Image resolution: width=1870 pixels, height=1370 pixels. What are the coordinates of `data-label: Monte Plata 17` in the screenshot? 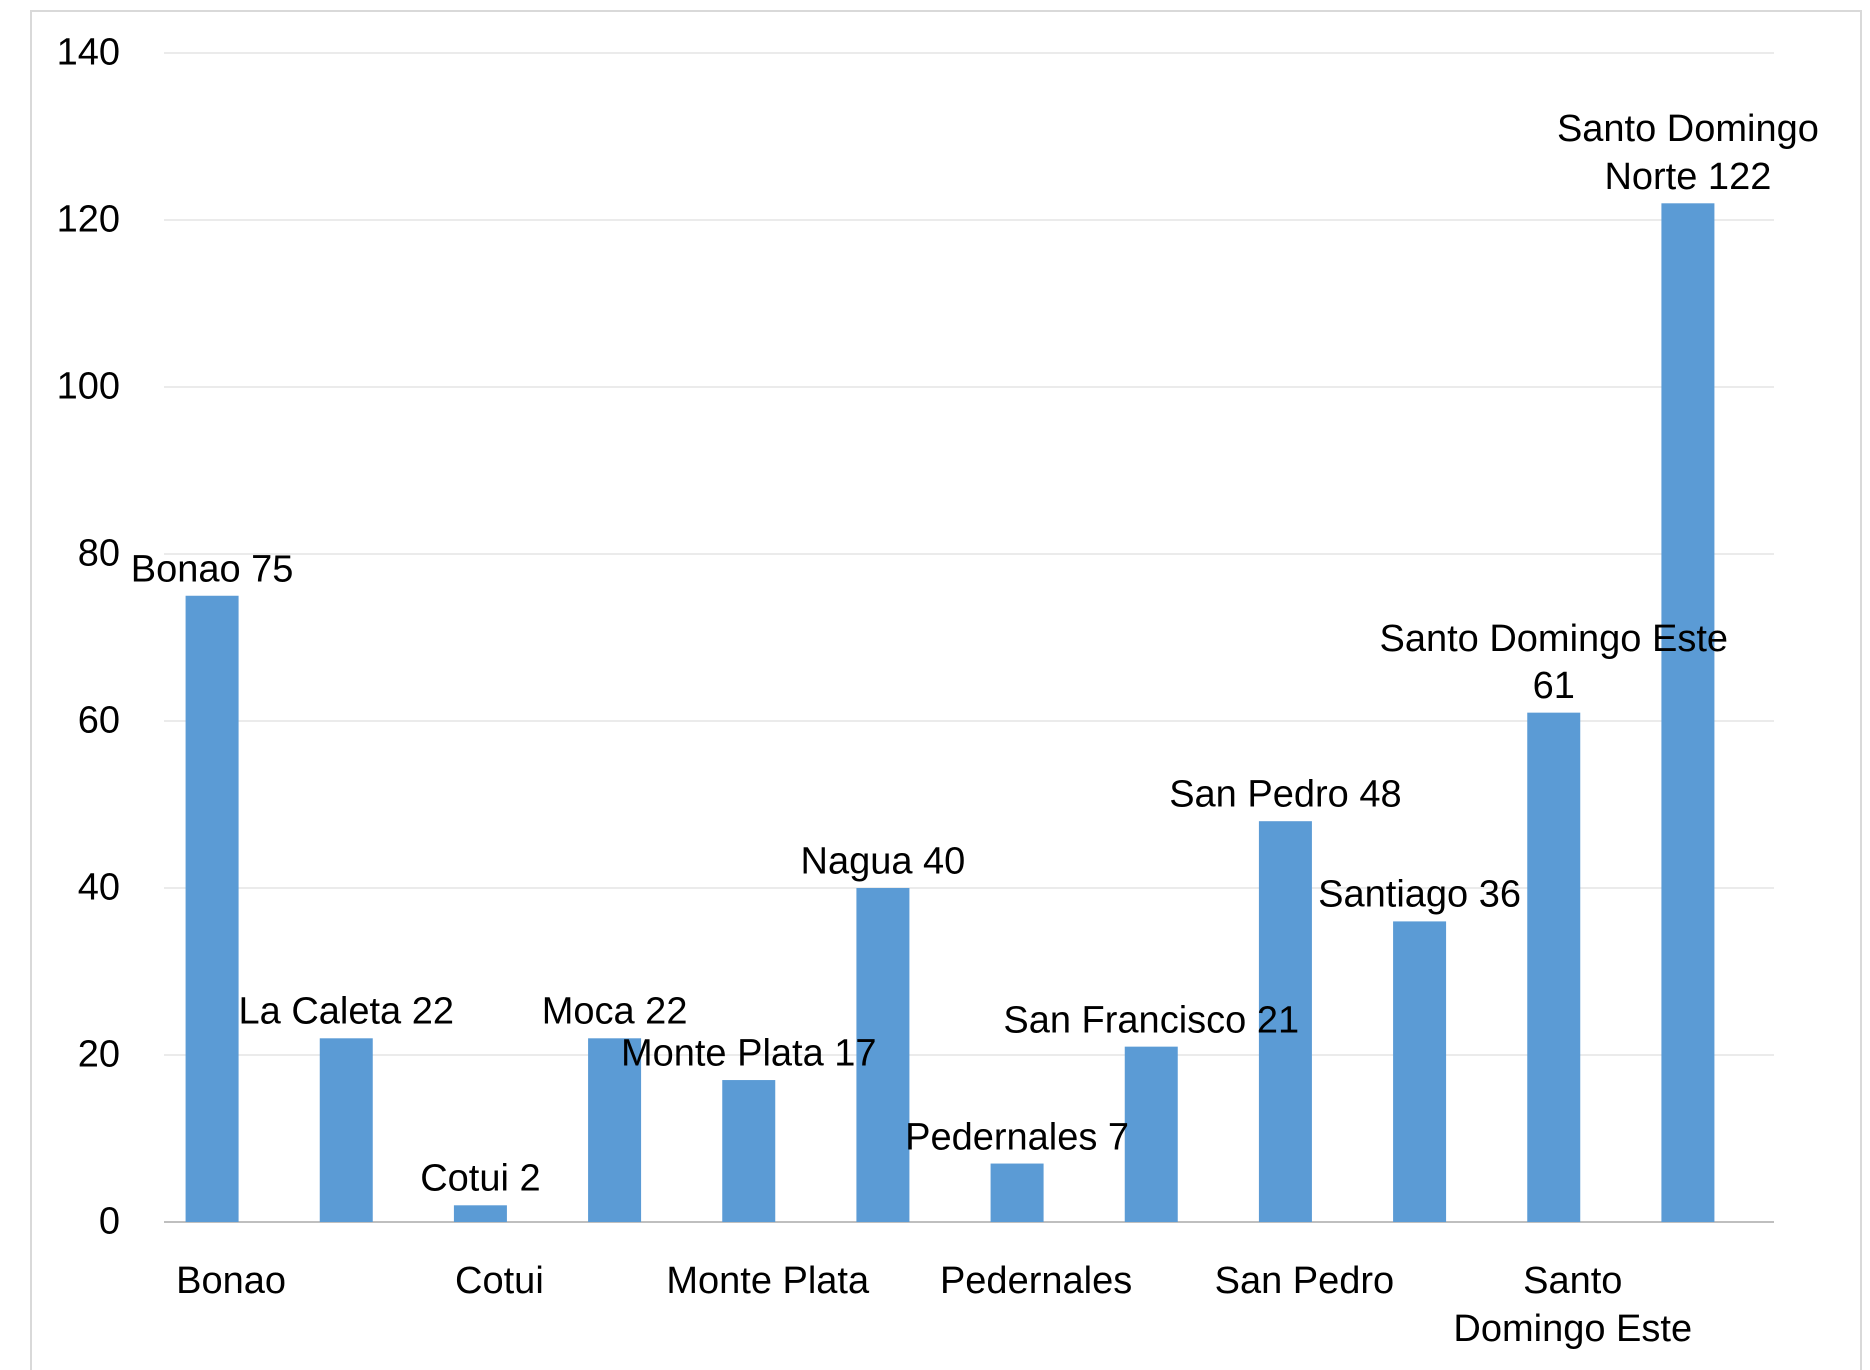 It's located at (748, 1053).